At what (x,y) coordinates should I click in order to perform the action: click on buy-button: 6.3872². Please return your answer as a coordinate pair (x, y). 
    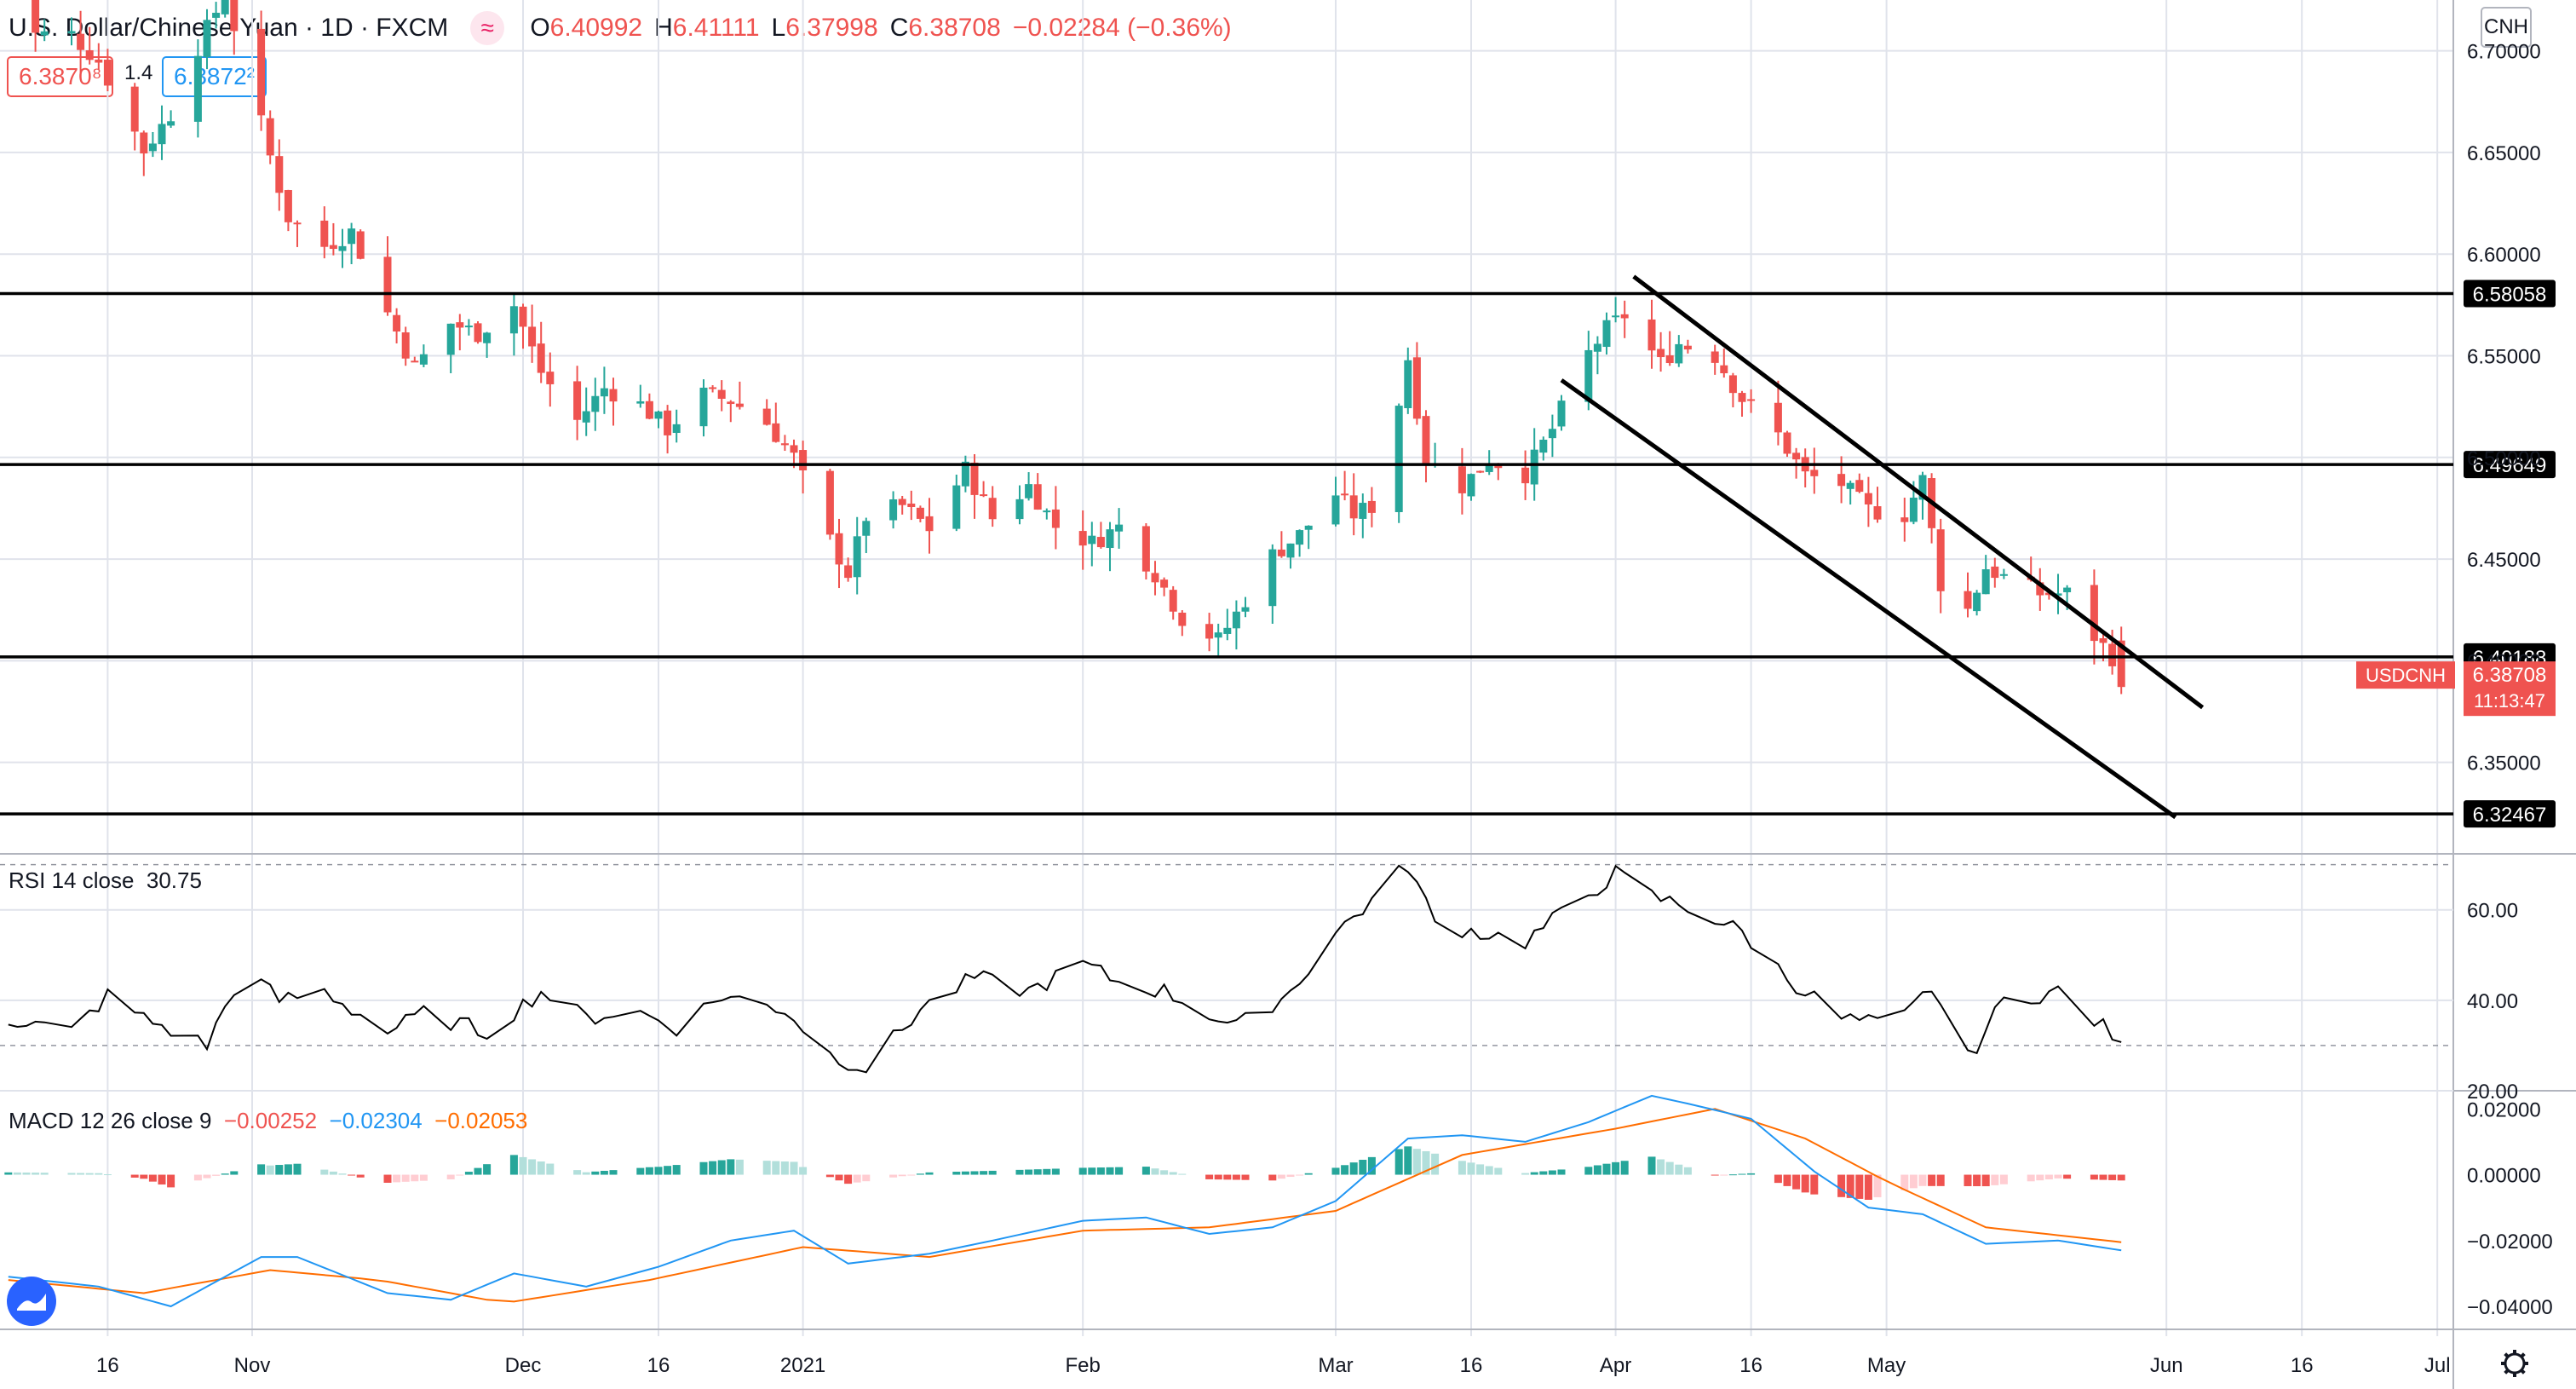
    Looking at the image, I should click on (214, 76).